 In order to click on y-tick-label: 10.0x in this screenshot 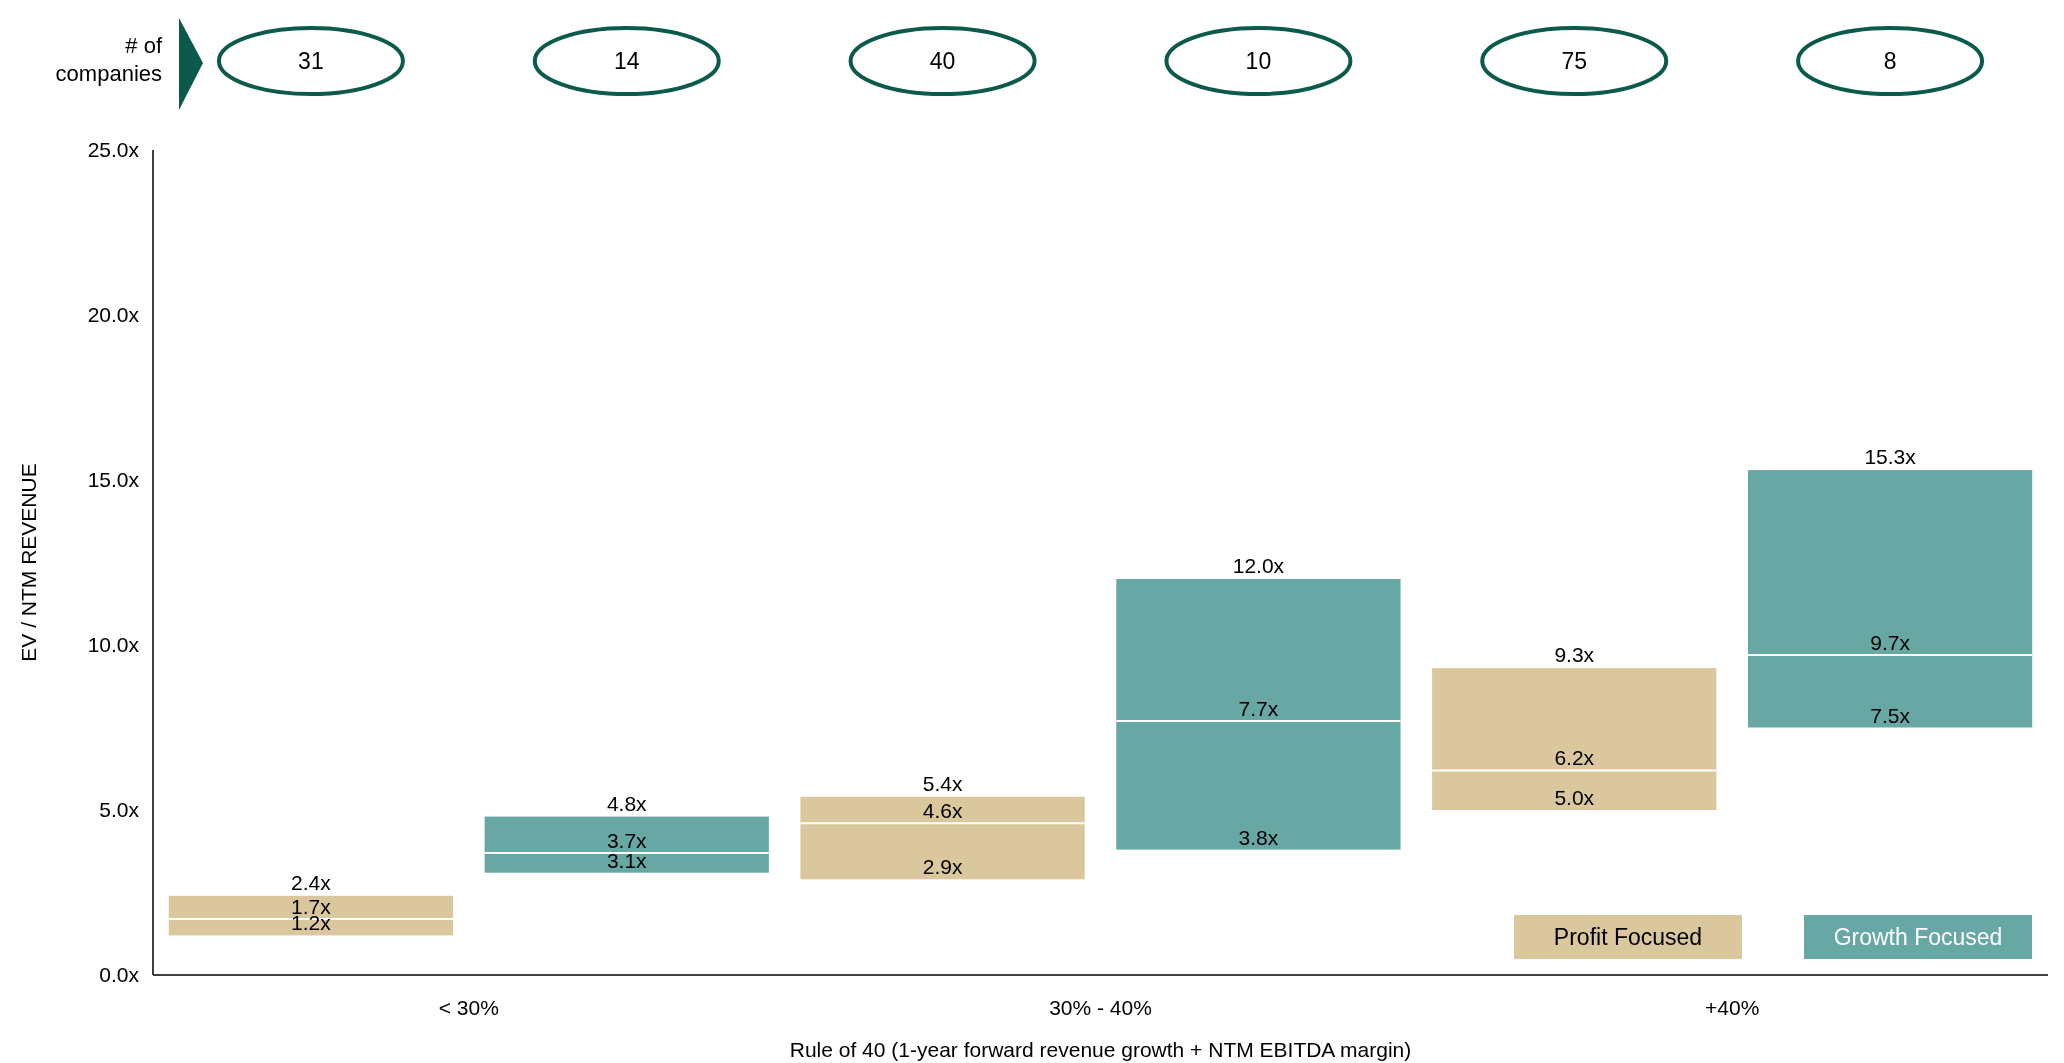, I will do `click(113, 644)`.